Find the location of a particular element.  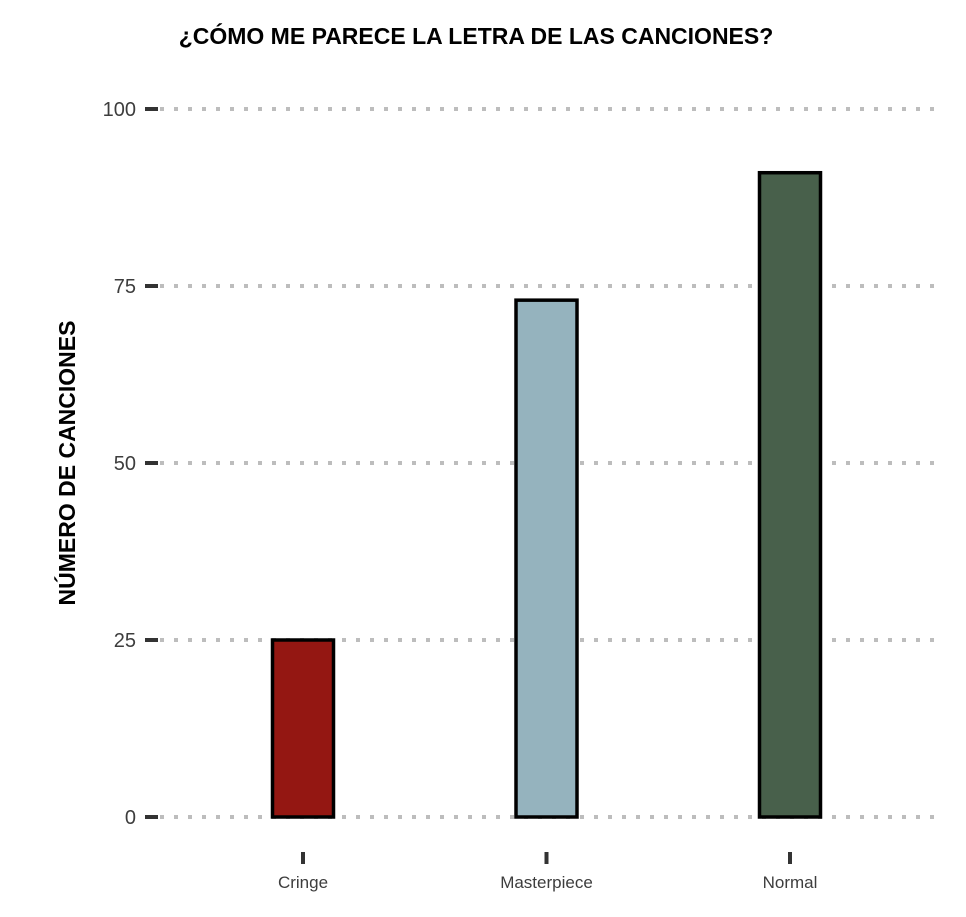

x-axis-ticks: Cringe Masterpiece Normal is located at coordinates (547, 872).